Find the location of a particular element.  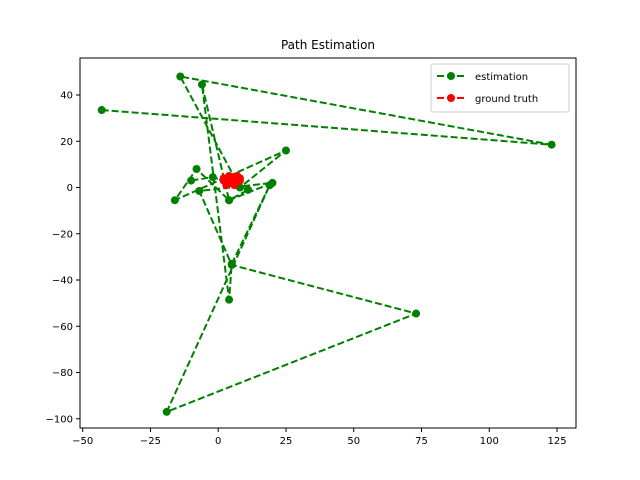

y-tick-label: 40 is located at coordinates (66, 96).